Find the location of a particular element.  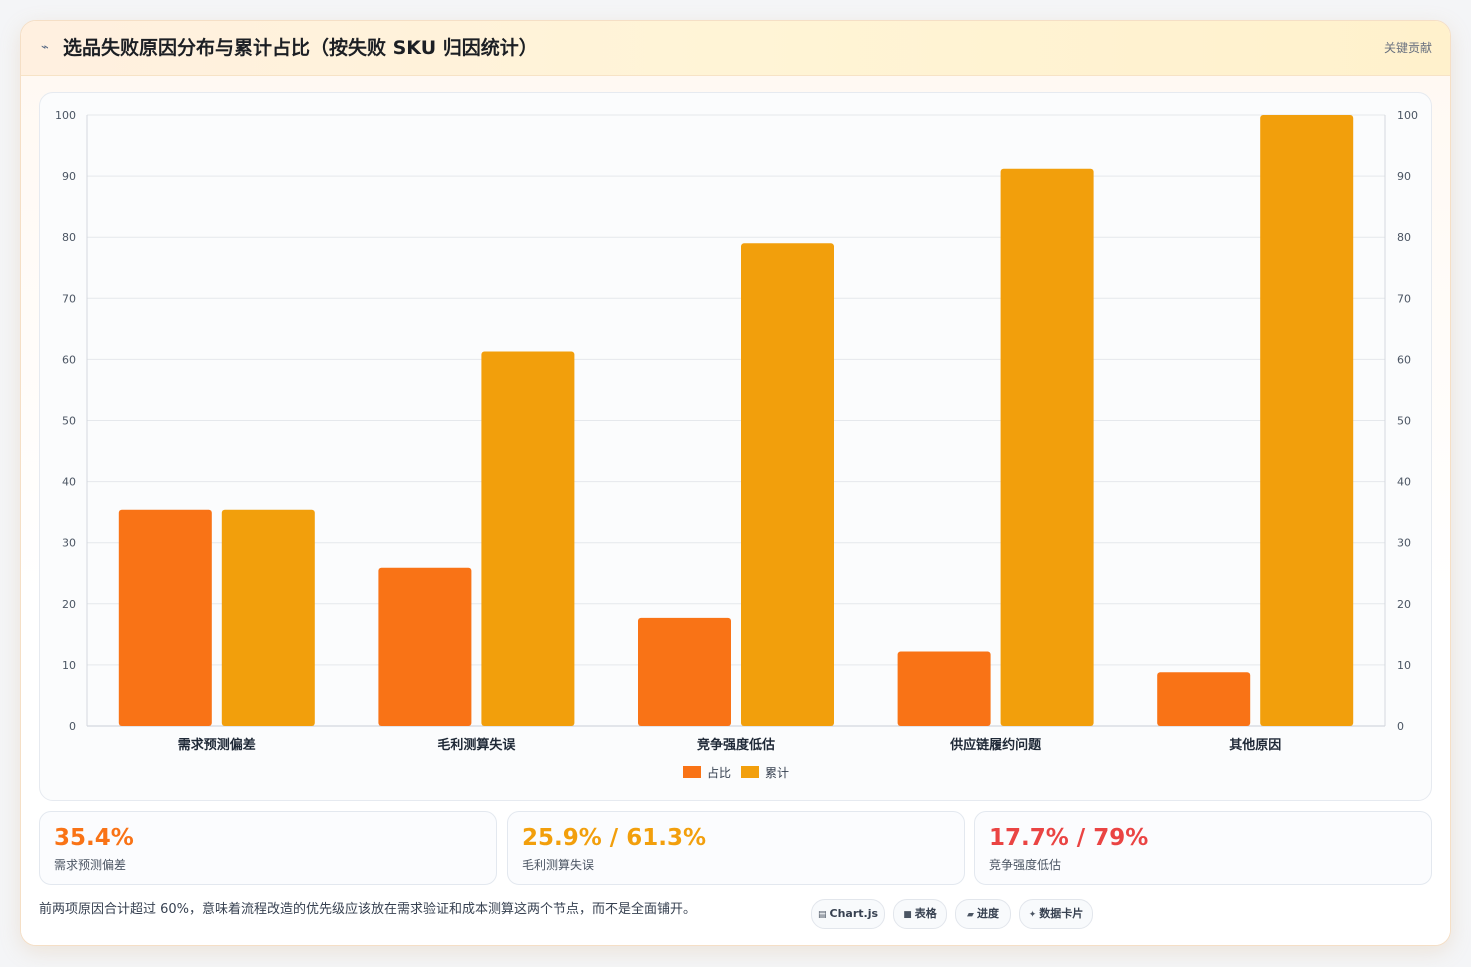

y-tick-label-left: 30 is located at coordinates (69, 543).